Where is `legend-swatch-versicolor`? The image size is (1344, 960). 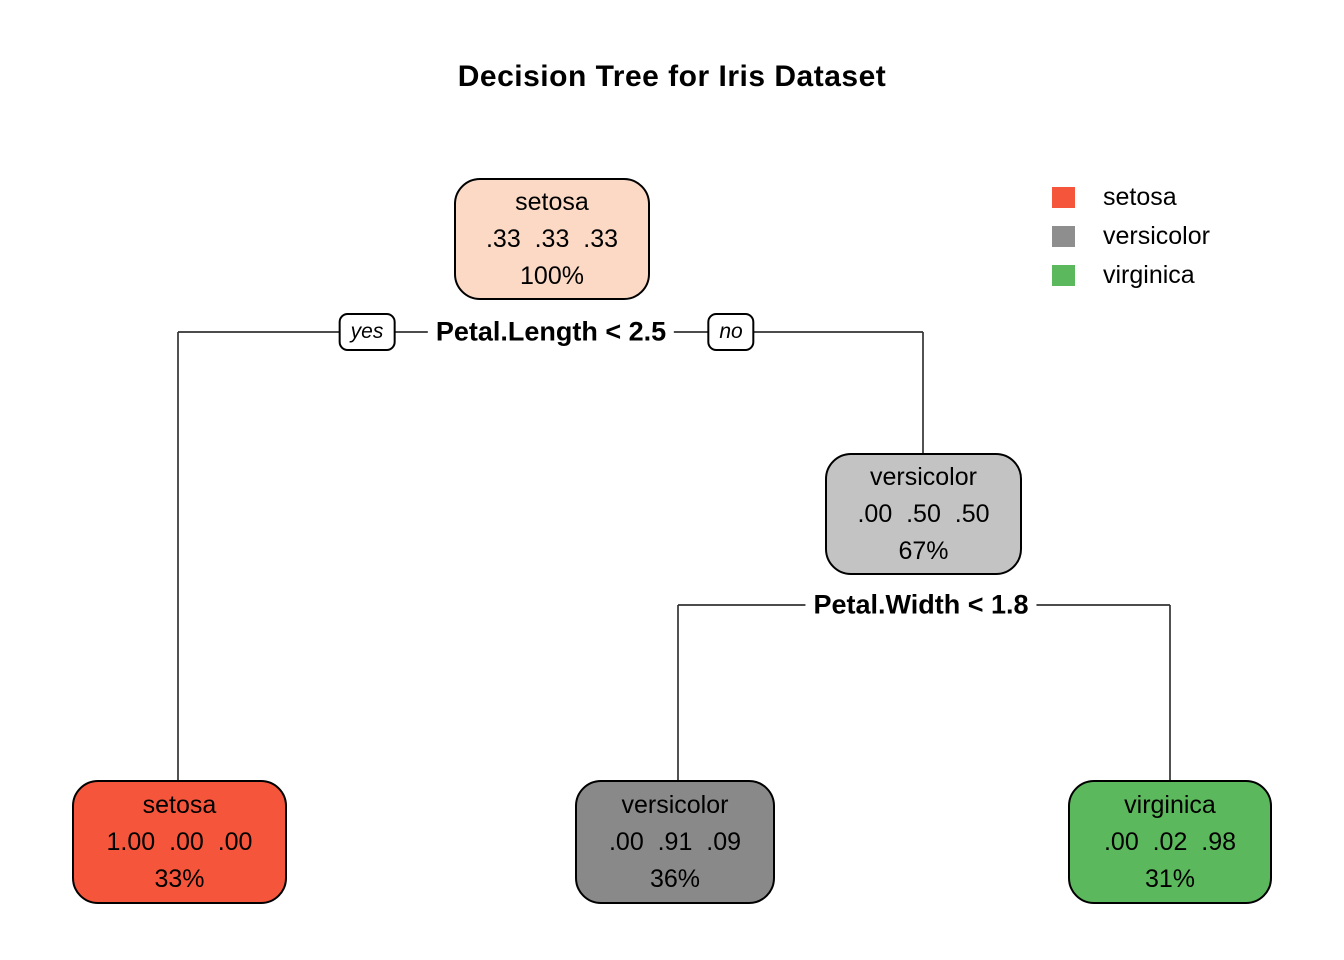
legend-swatch-versicolor is located at coordinates (1063, 236).